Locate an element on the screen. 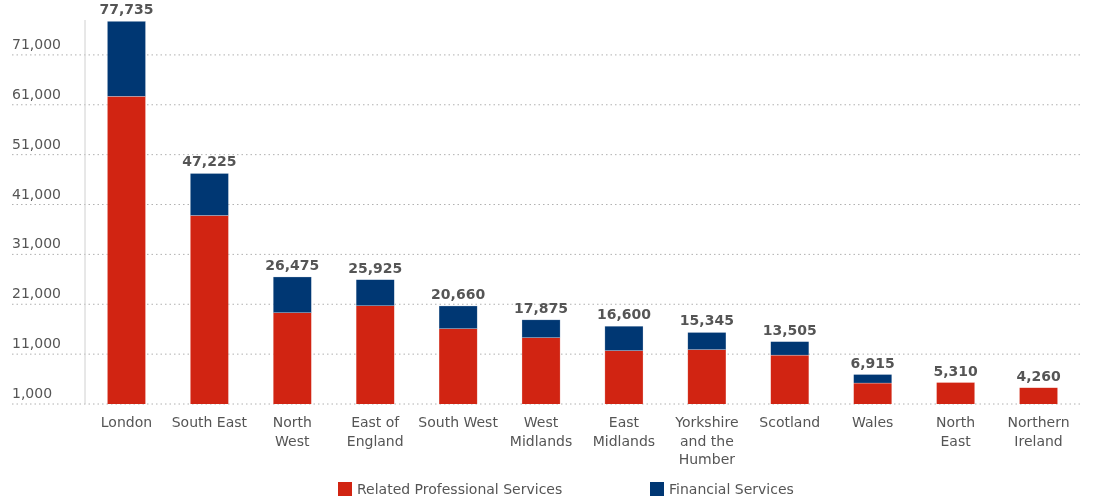 This screenshot has height=499, width=1110. y-tick-label: 41,000 is located at coordinates (36, 193).